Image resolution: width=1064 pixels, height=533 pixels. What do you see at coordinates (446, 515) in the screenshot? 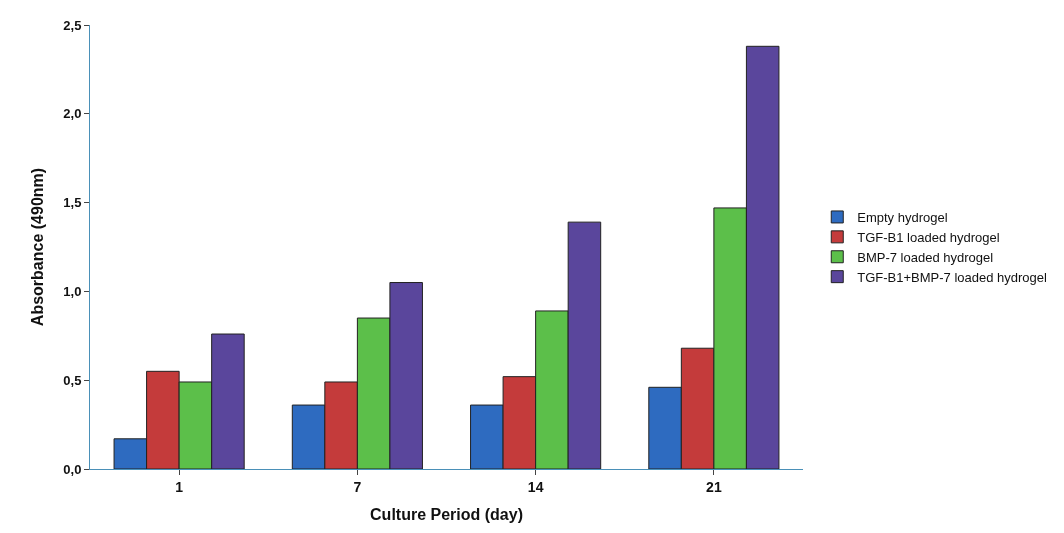
I see `x-axis-title: Culture Period (day)` at bounding box center [446, 515].